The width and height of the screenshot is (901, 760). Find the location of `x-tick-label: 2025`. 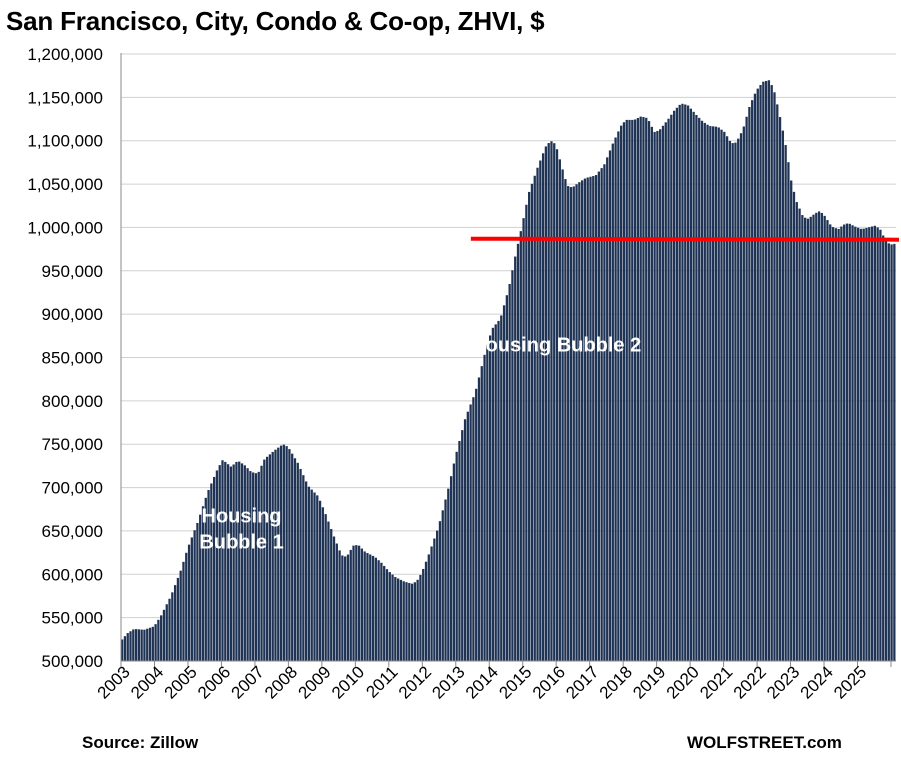

x-tick-label: 2025 is located at coordinates (850, 682).